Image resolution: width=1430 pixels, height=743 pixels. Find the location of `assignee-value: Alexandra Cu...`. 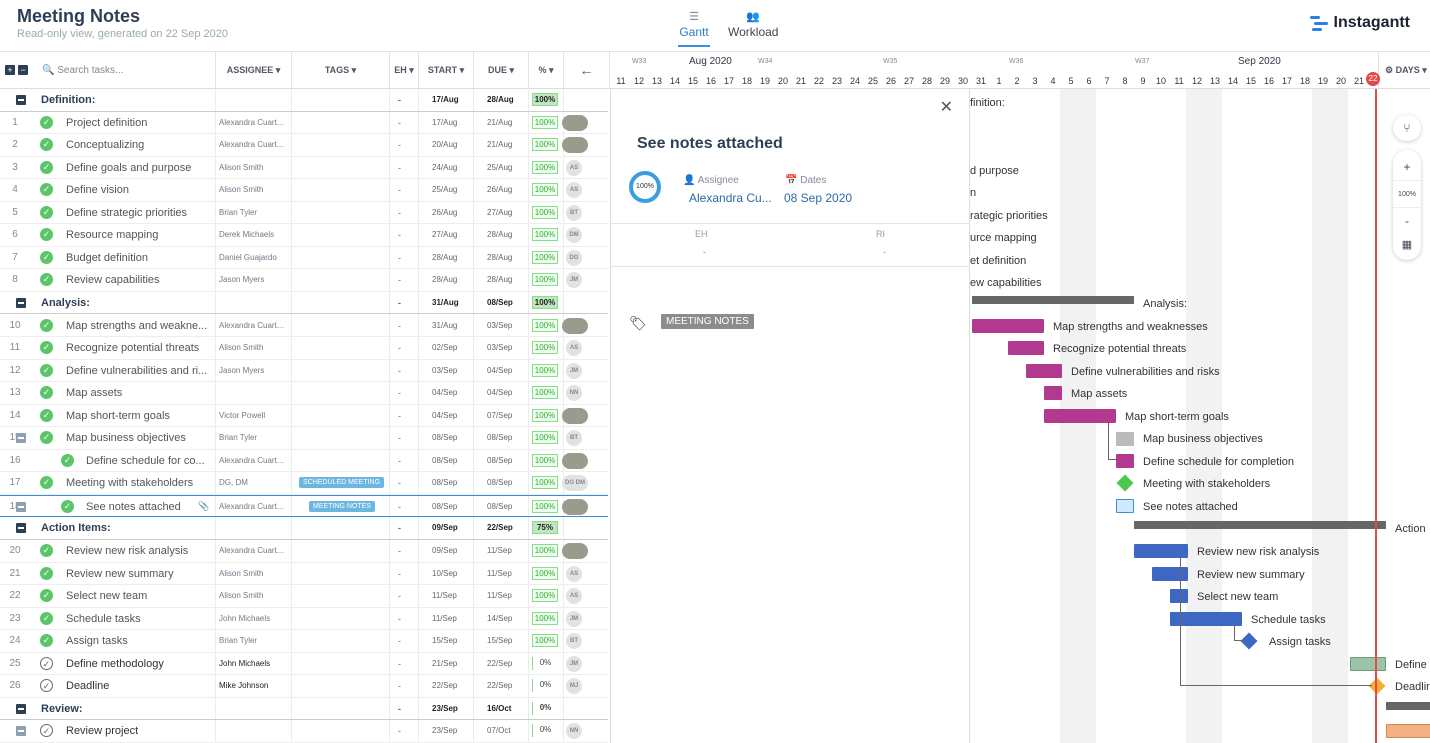

assignee-value: Alexandra Cu... is located at coordinates (730, 198).